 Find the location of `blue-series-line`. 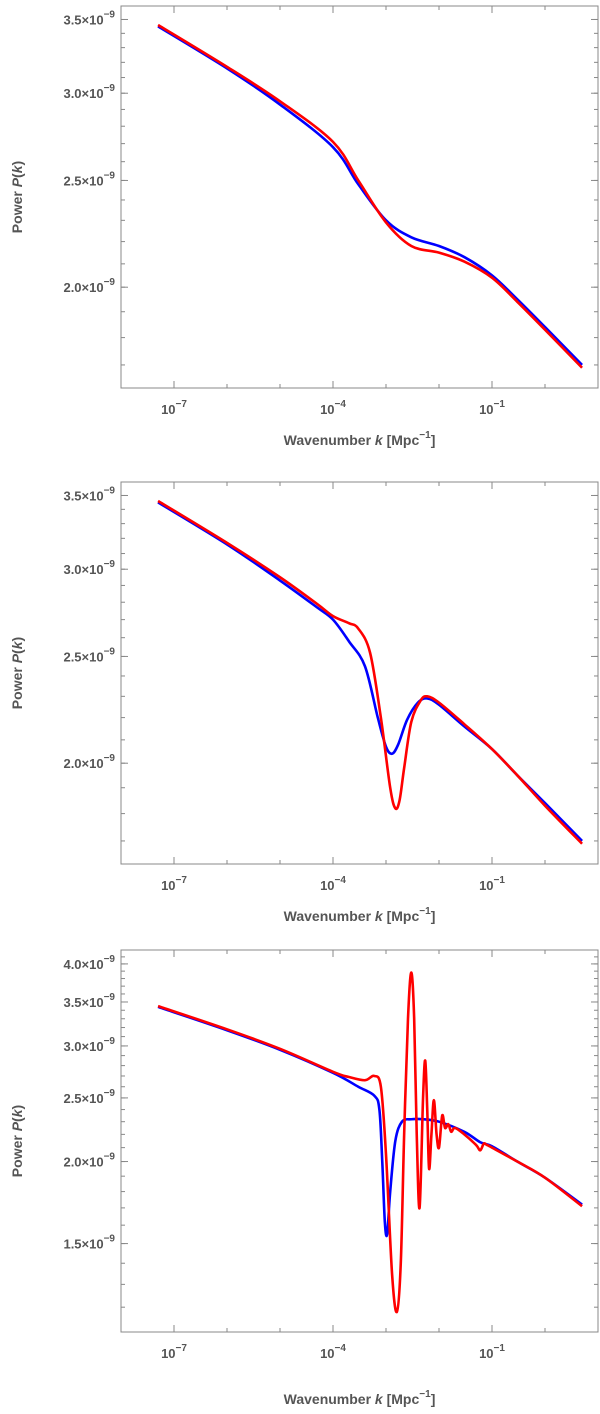

blue-series-line is located at coordinates (370, 1121).